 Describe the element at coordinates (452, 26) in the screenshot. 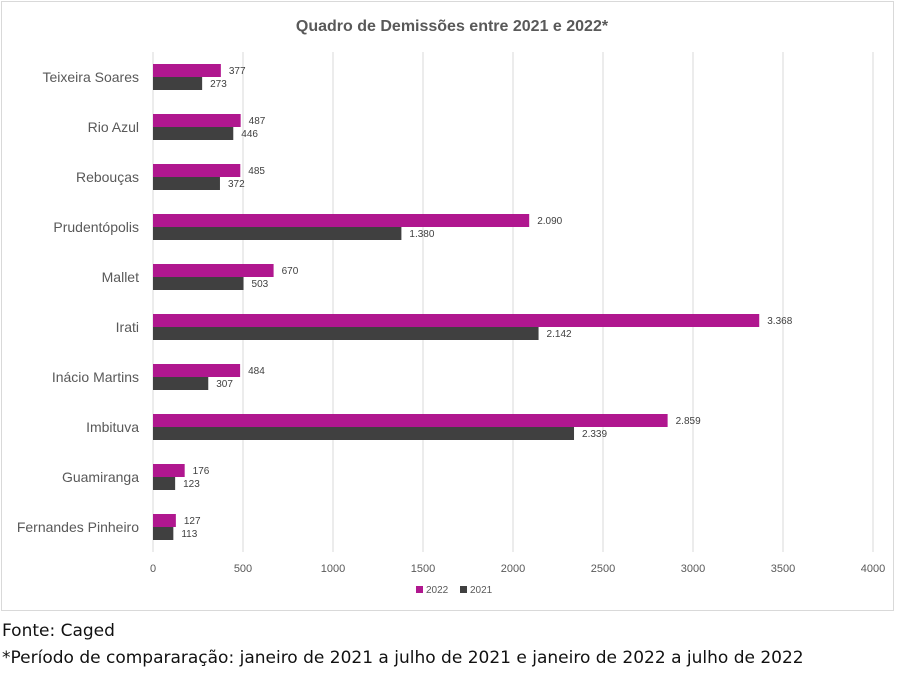

I see `chart-title: Quadro de Demissões entre 2021 e 2022*` at that location.